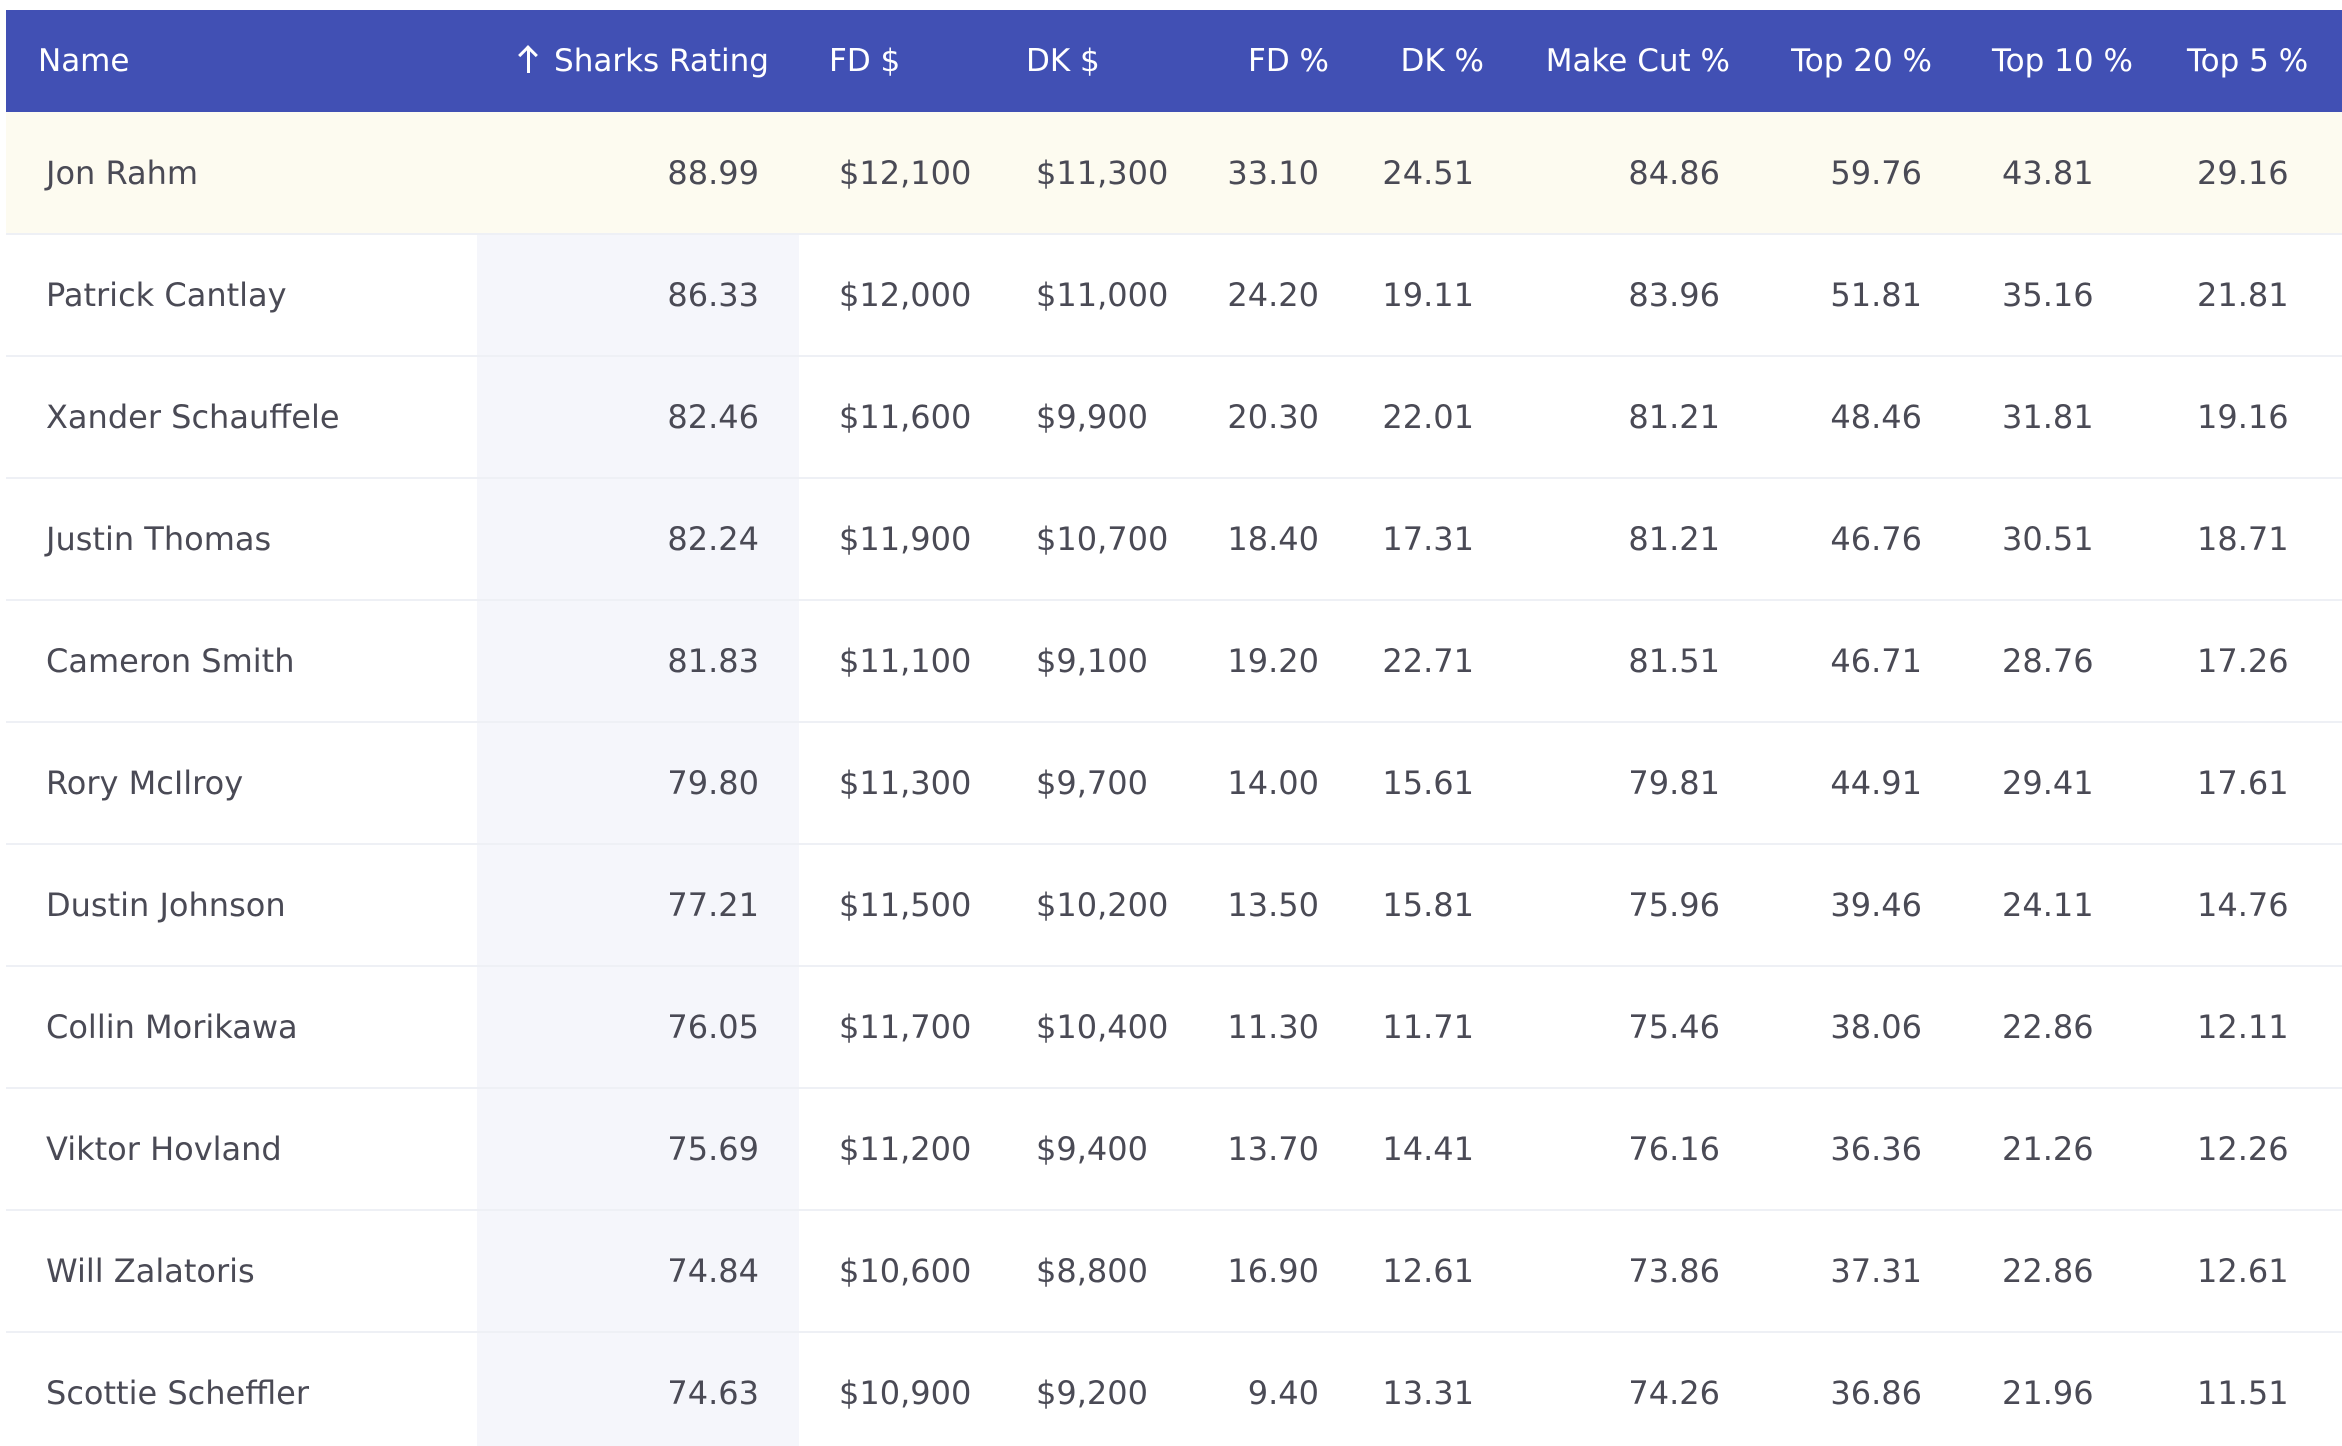  Describe the element at coordinates (1428, 295) in the screenshot. I see `cell-dk-pct: 19.11` at that location.